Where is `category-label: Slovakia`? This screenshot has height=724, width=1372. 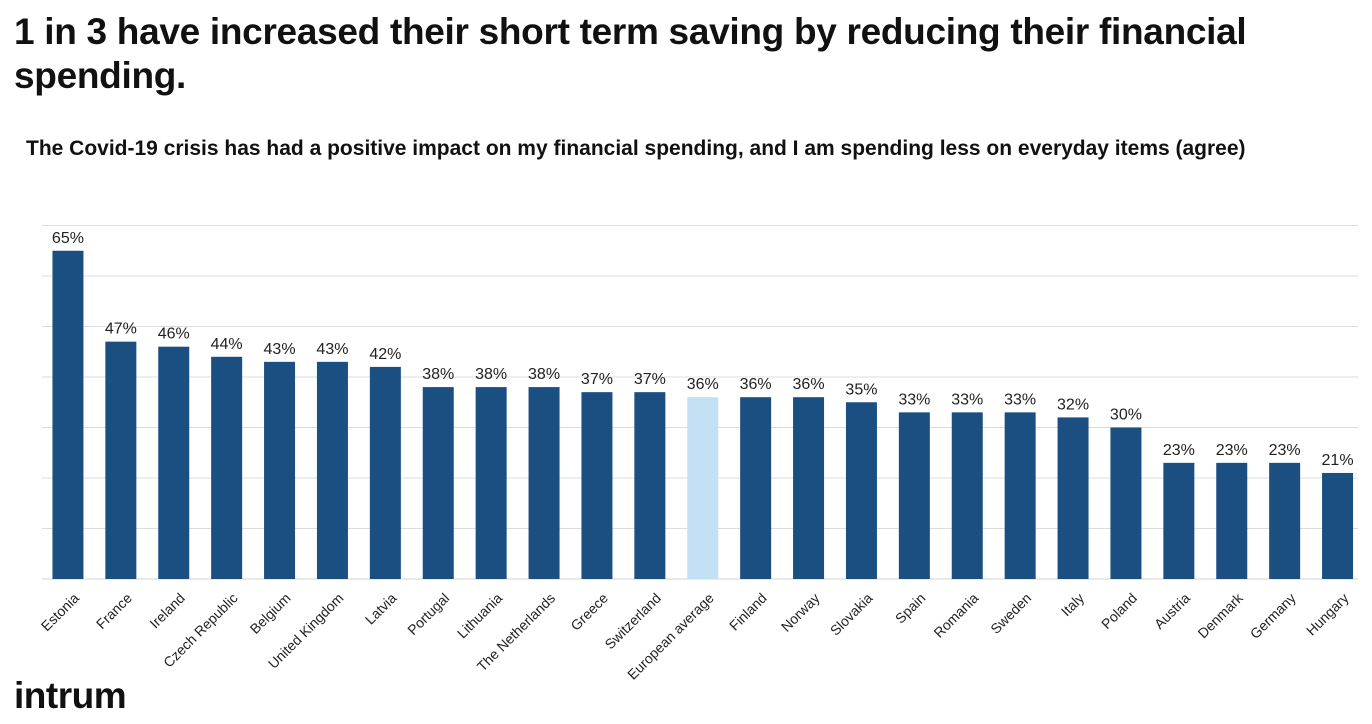
category-label: Slovakia is located at coordinates (851, 614).